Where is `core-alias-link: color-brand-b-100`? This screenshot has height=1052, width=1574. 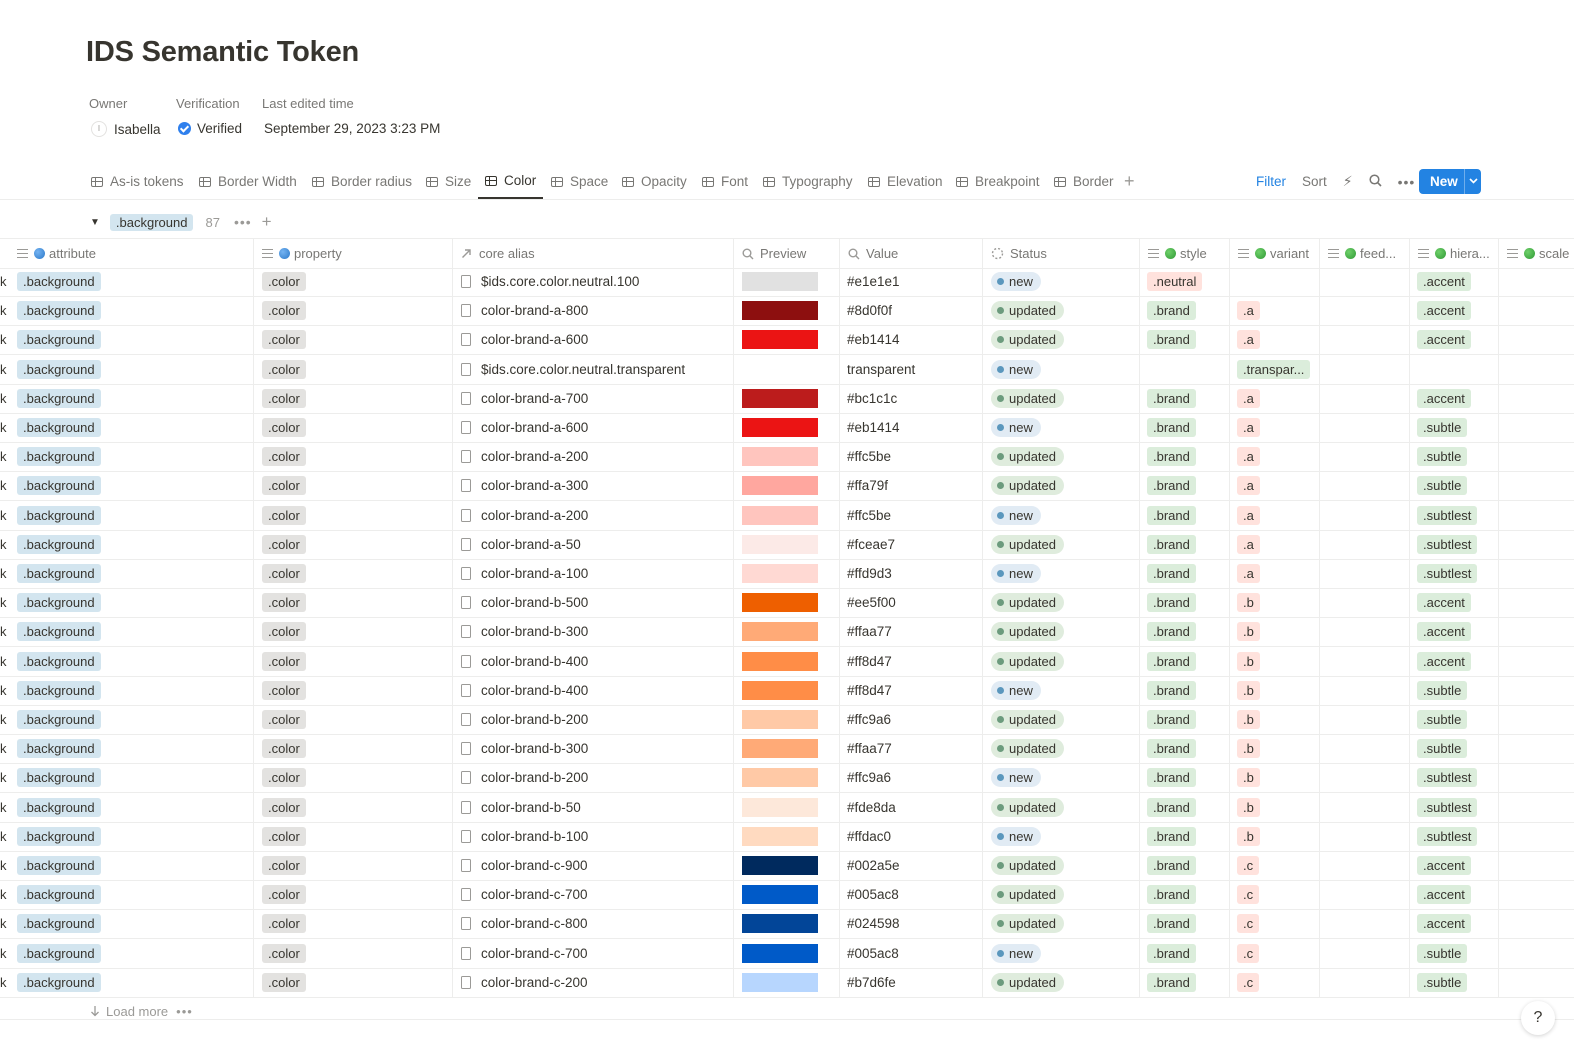 core-alias-link: color-brand-b-100 is located at coordinates (535, 836).